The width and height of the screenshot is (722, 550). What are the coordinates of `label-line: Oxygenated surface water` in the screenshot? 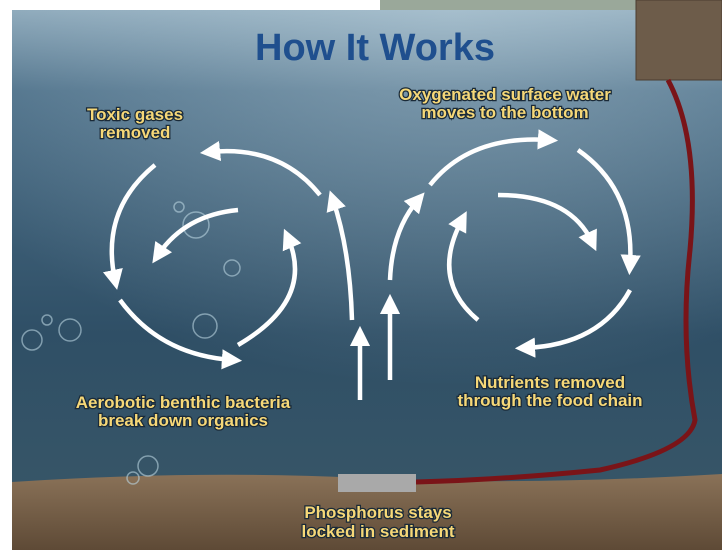 It's located at (505, 94).